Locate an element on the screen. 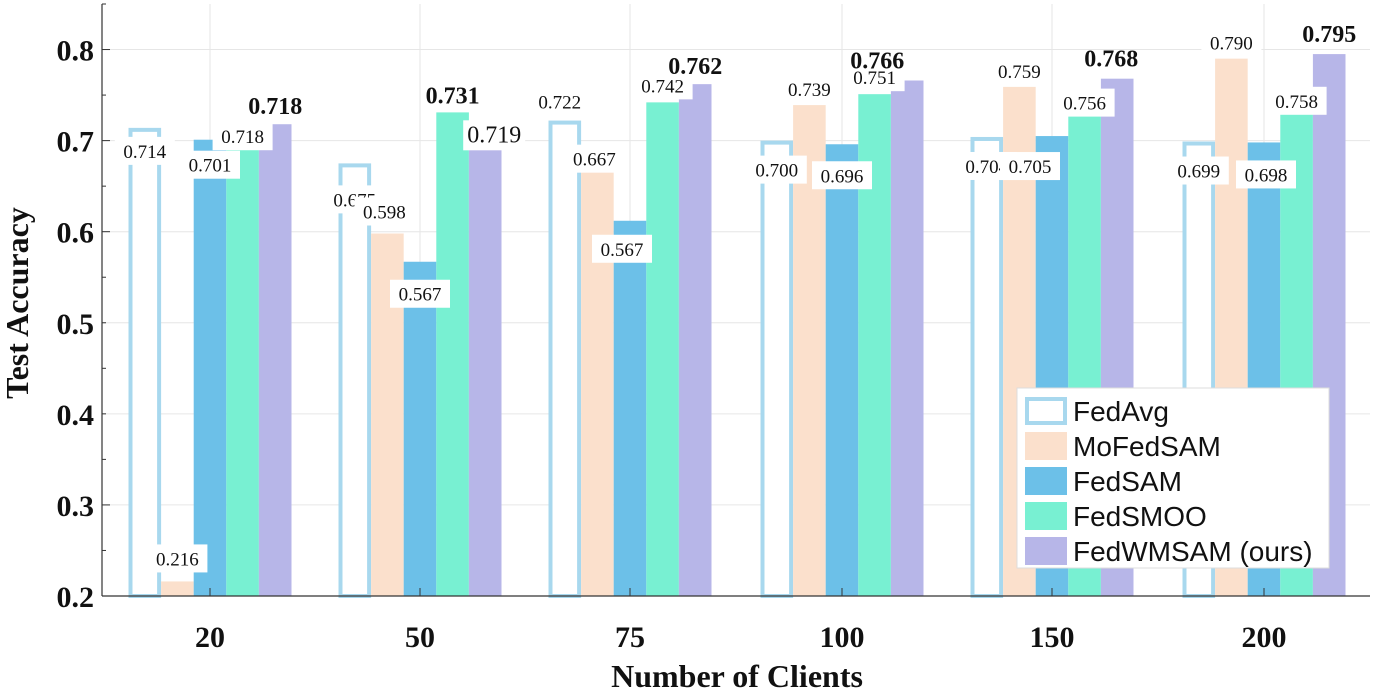 The image size is (1375, 690). y-tick-label: 0.8 is located at coordinates (76, 51).